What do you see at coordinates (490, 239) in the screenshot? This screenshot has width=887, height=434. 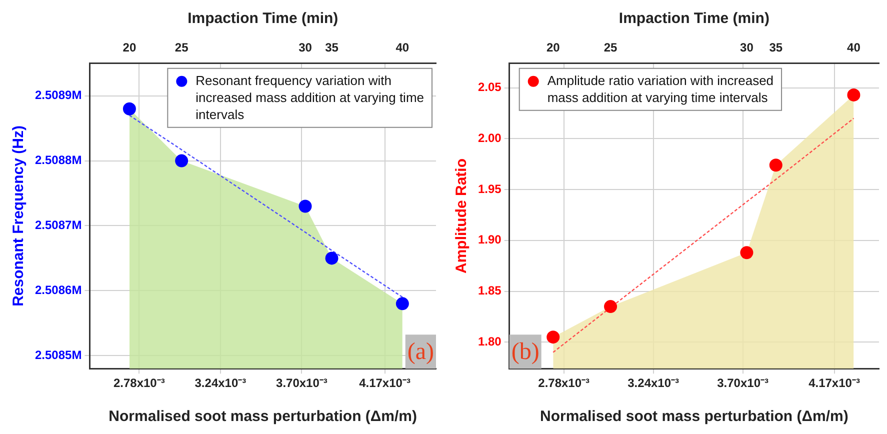 I see `y-tick-label: 1.90` at bounding box center [490, 239].